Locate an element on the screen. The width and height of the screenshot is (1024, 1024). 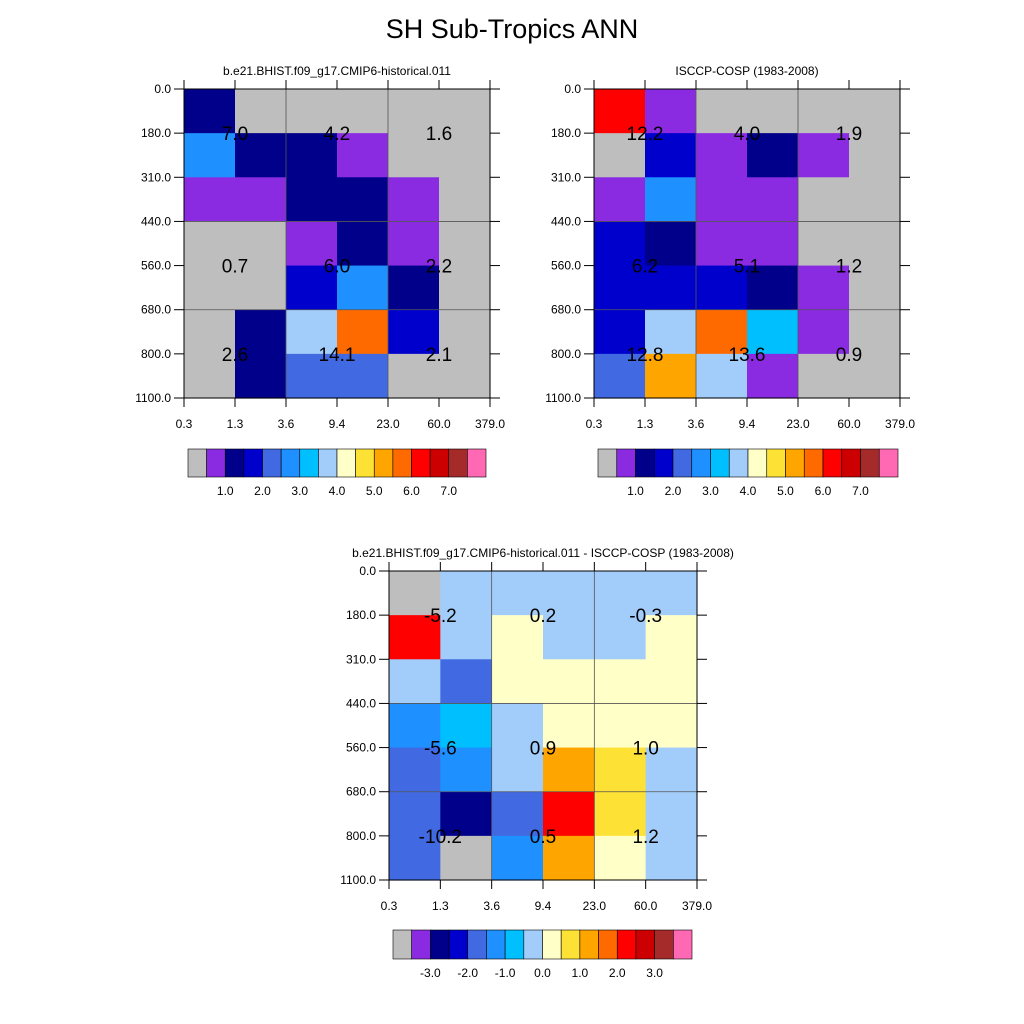
colorbar-label: 3.0 is located at coordinates (654, 973).